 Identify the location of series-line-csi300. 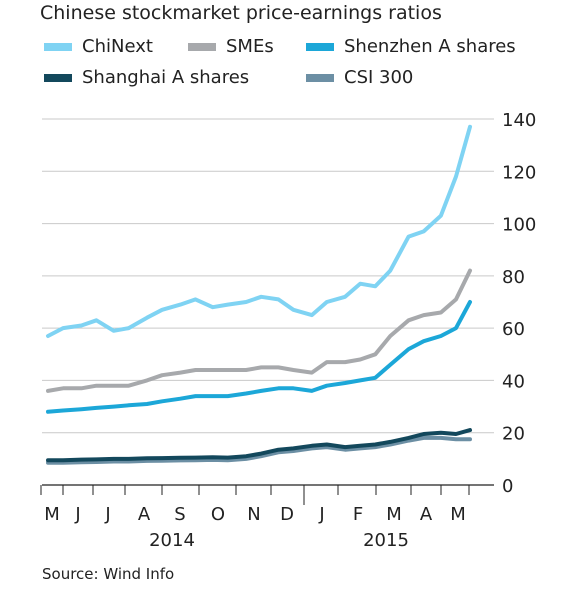
(259, 450).